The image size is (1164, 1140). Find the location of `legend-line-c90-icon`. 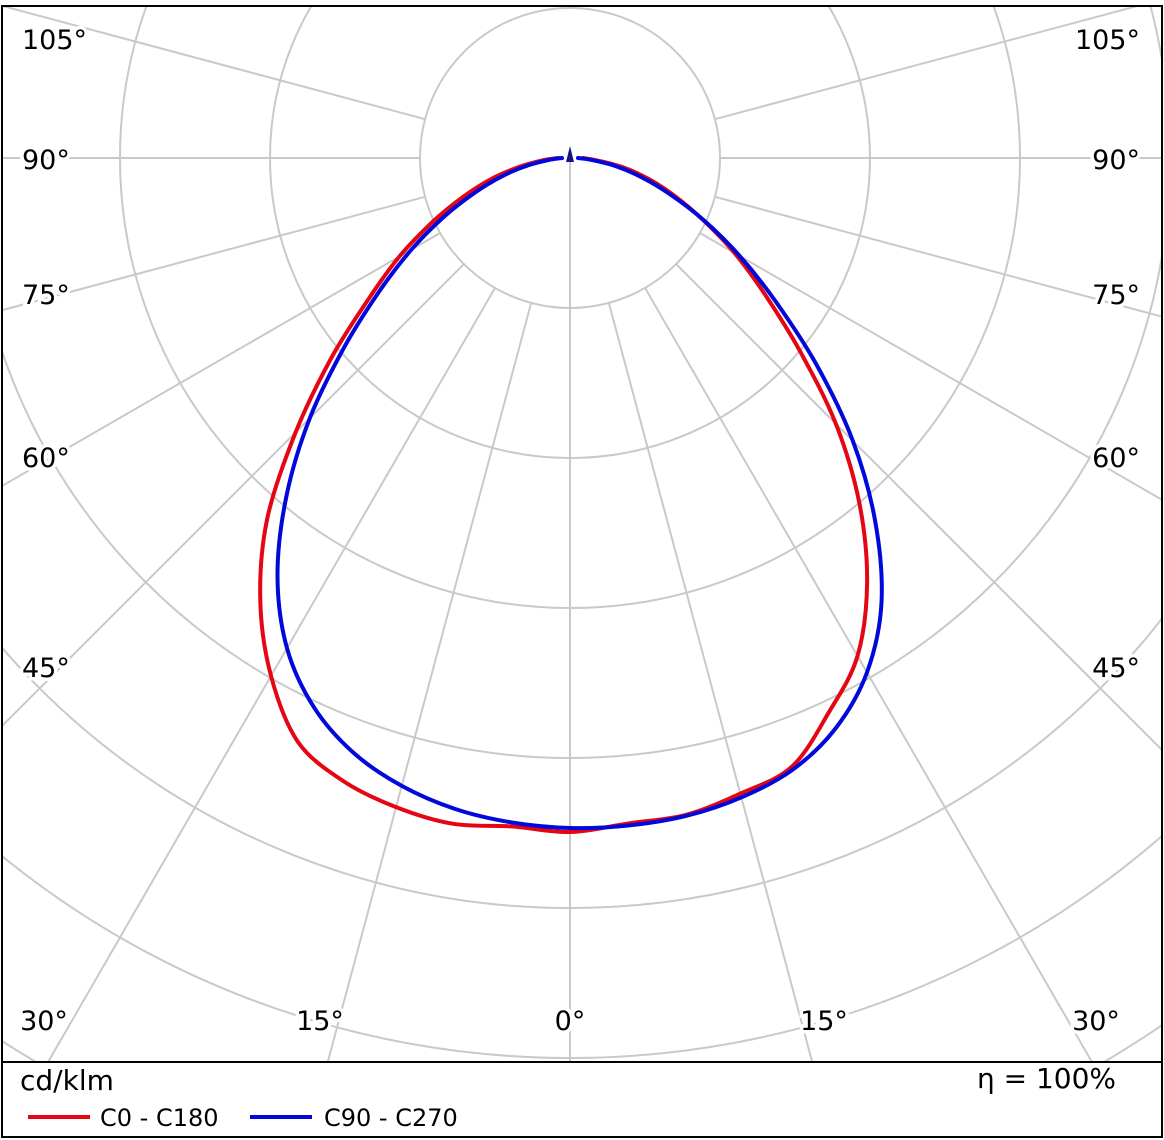

legend-line-c90-icon is located at coordinates (281, 1117).